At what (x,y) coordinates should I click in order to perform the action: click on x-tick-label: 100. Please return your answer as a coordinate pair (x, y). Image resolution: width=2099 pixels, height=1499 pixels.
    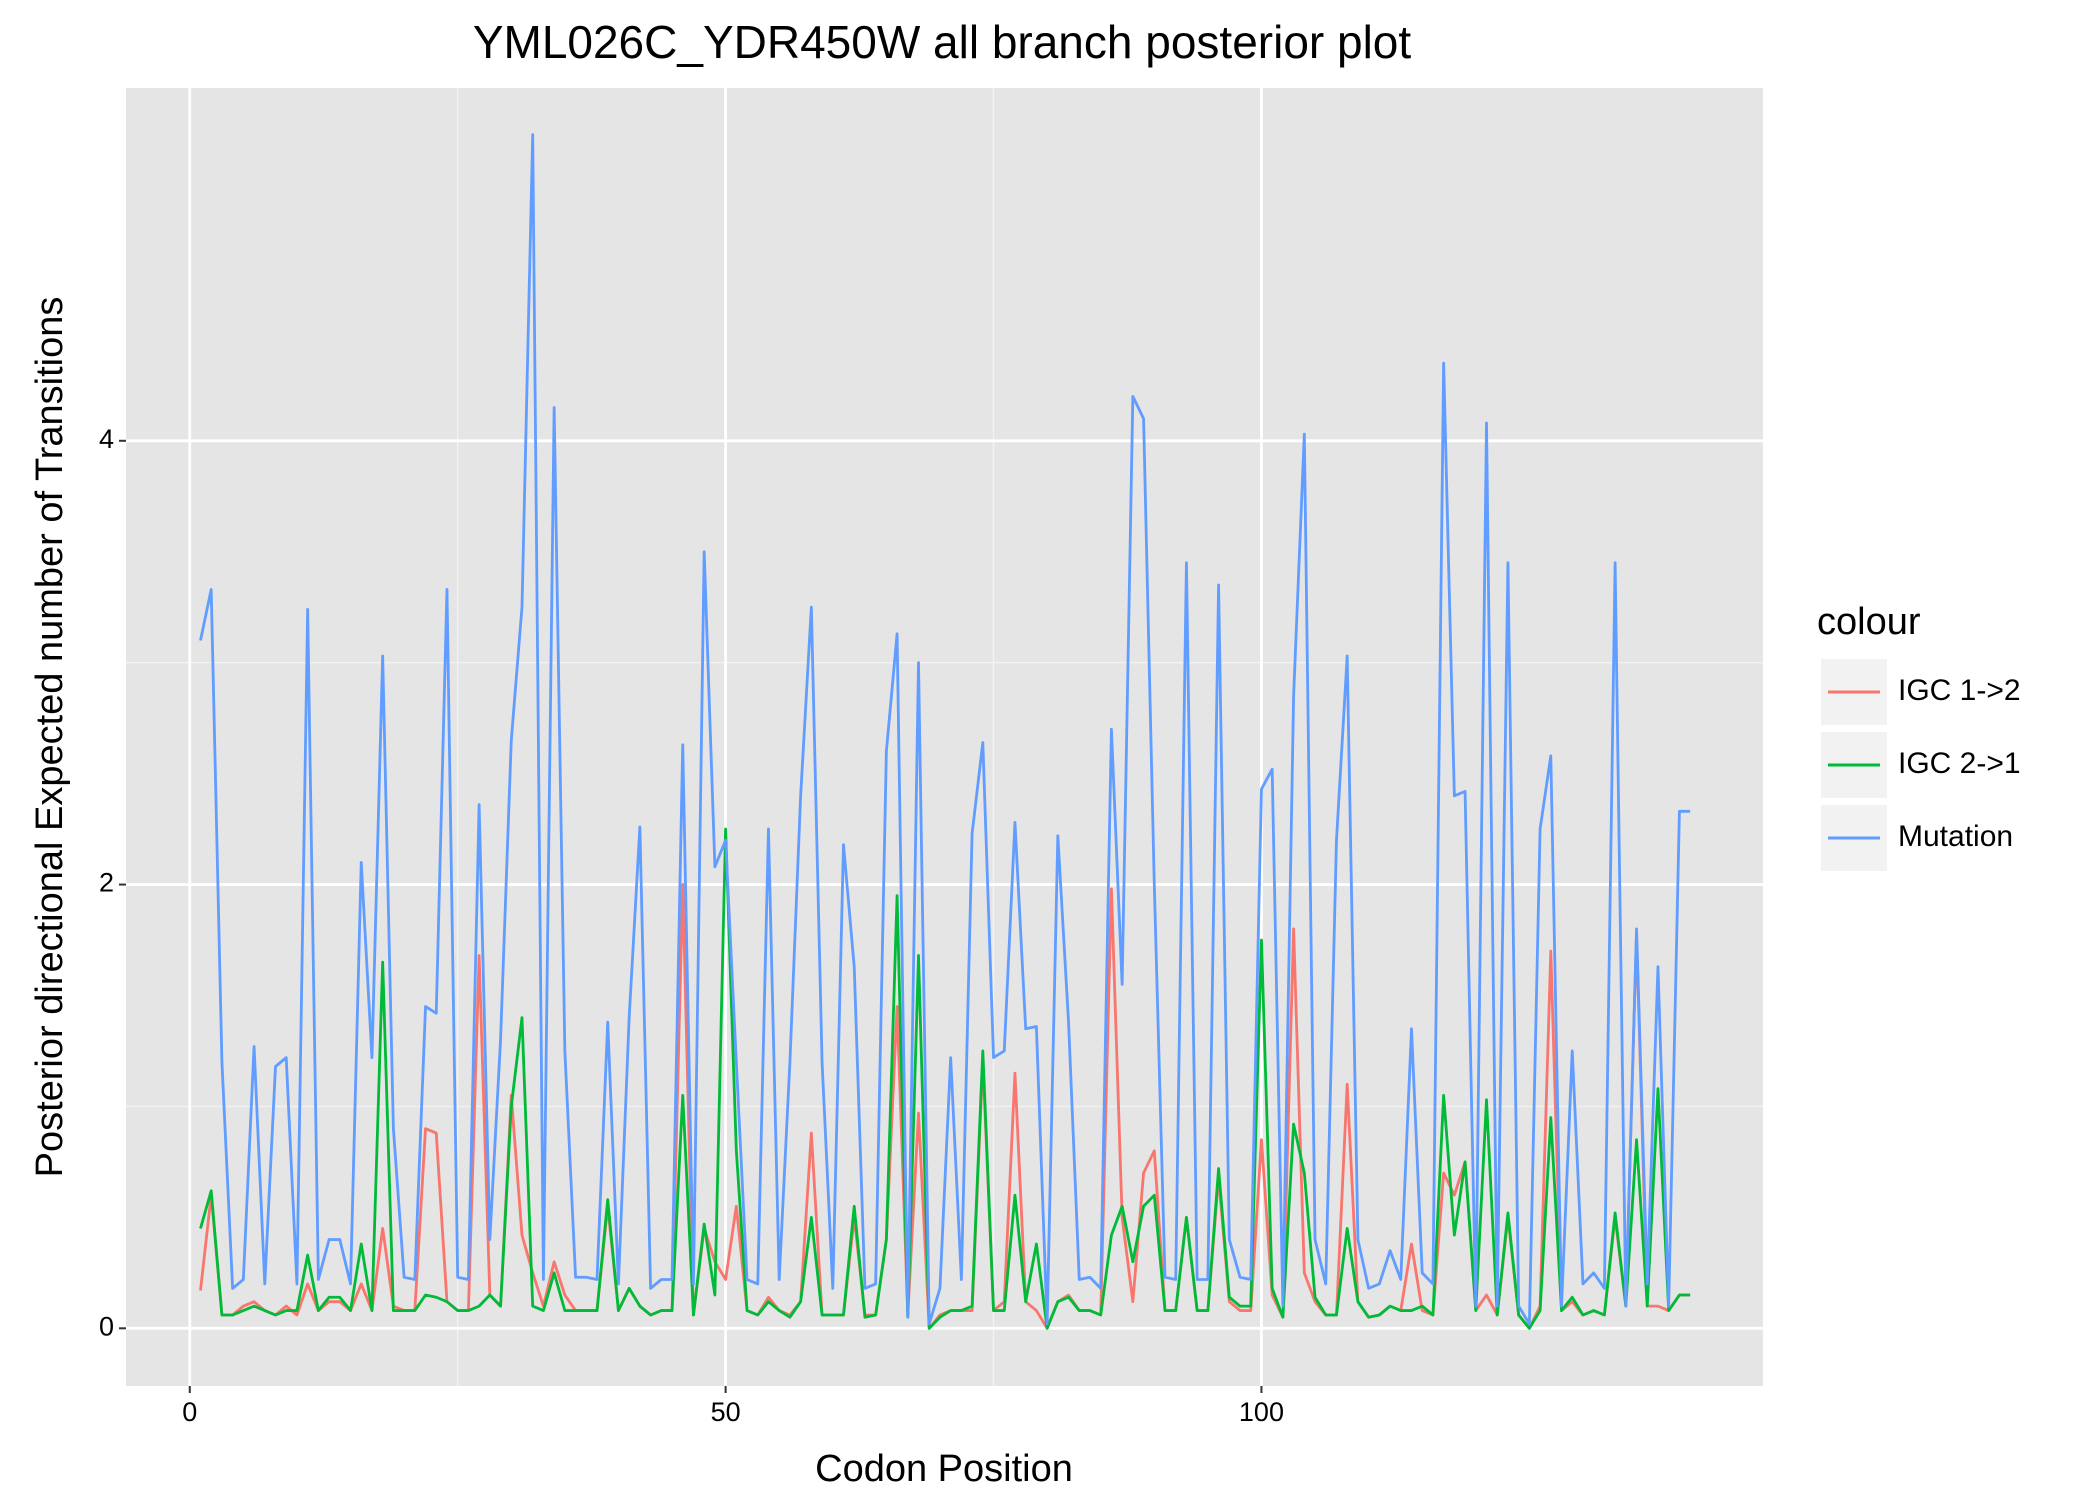
    Looking at the image, I should click on (1261, 1412).